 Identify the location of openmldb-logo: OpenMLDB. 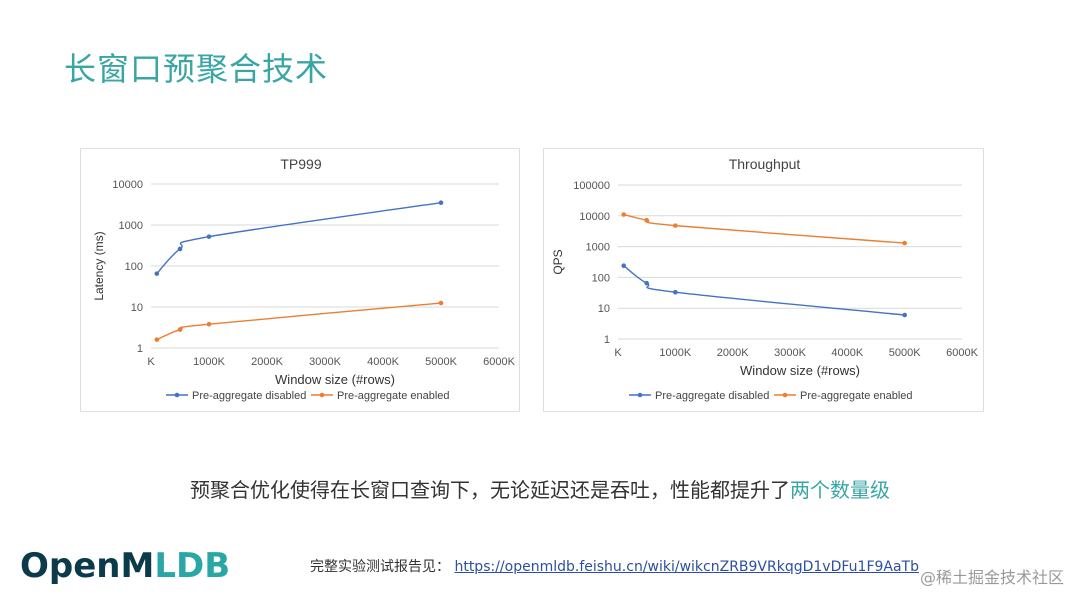
(125, 566).